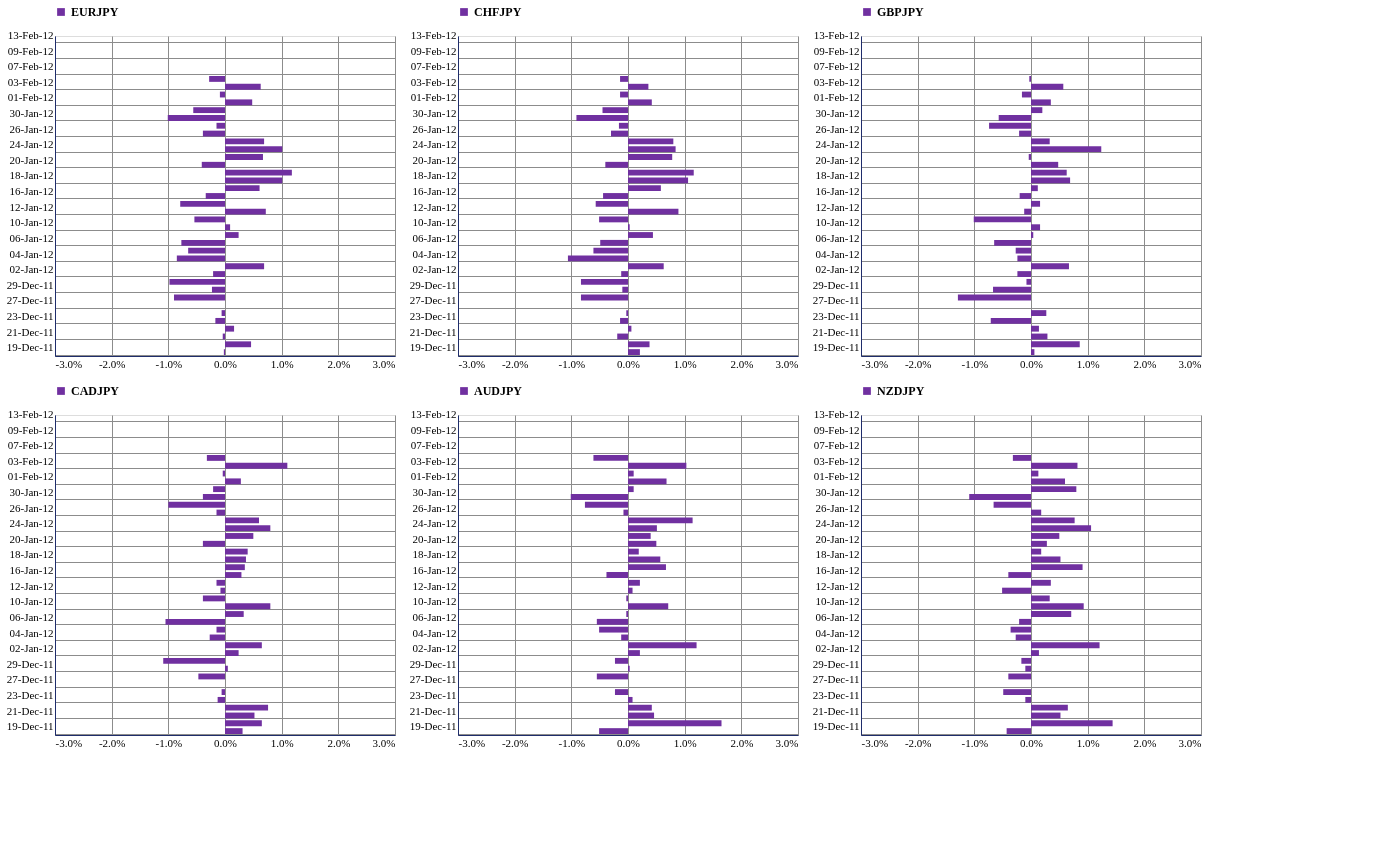 The image size is (1399, 842). What do you see at coordinates (900, 12) in the screenshot?
I see `legend-label: GBPJPY` at bounding box center [900, 12].